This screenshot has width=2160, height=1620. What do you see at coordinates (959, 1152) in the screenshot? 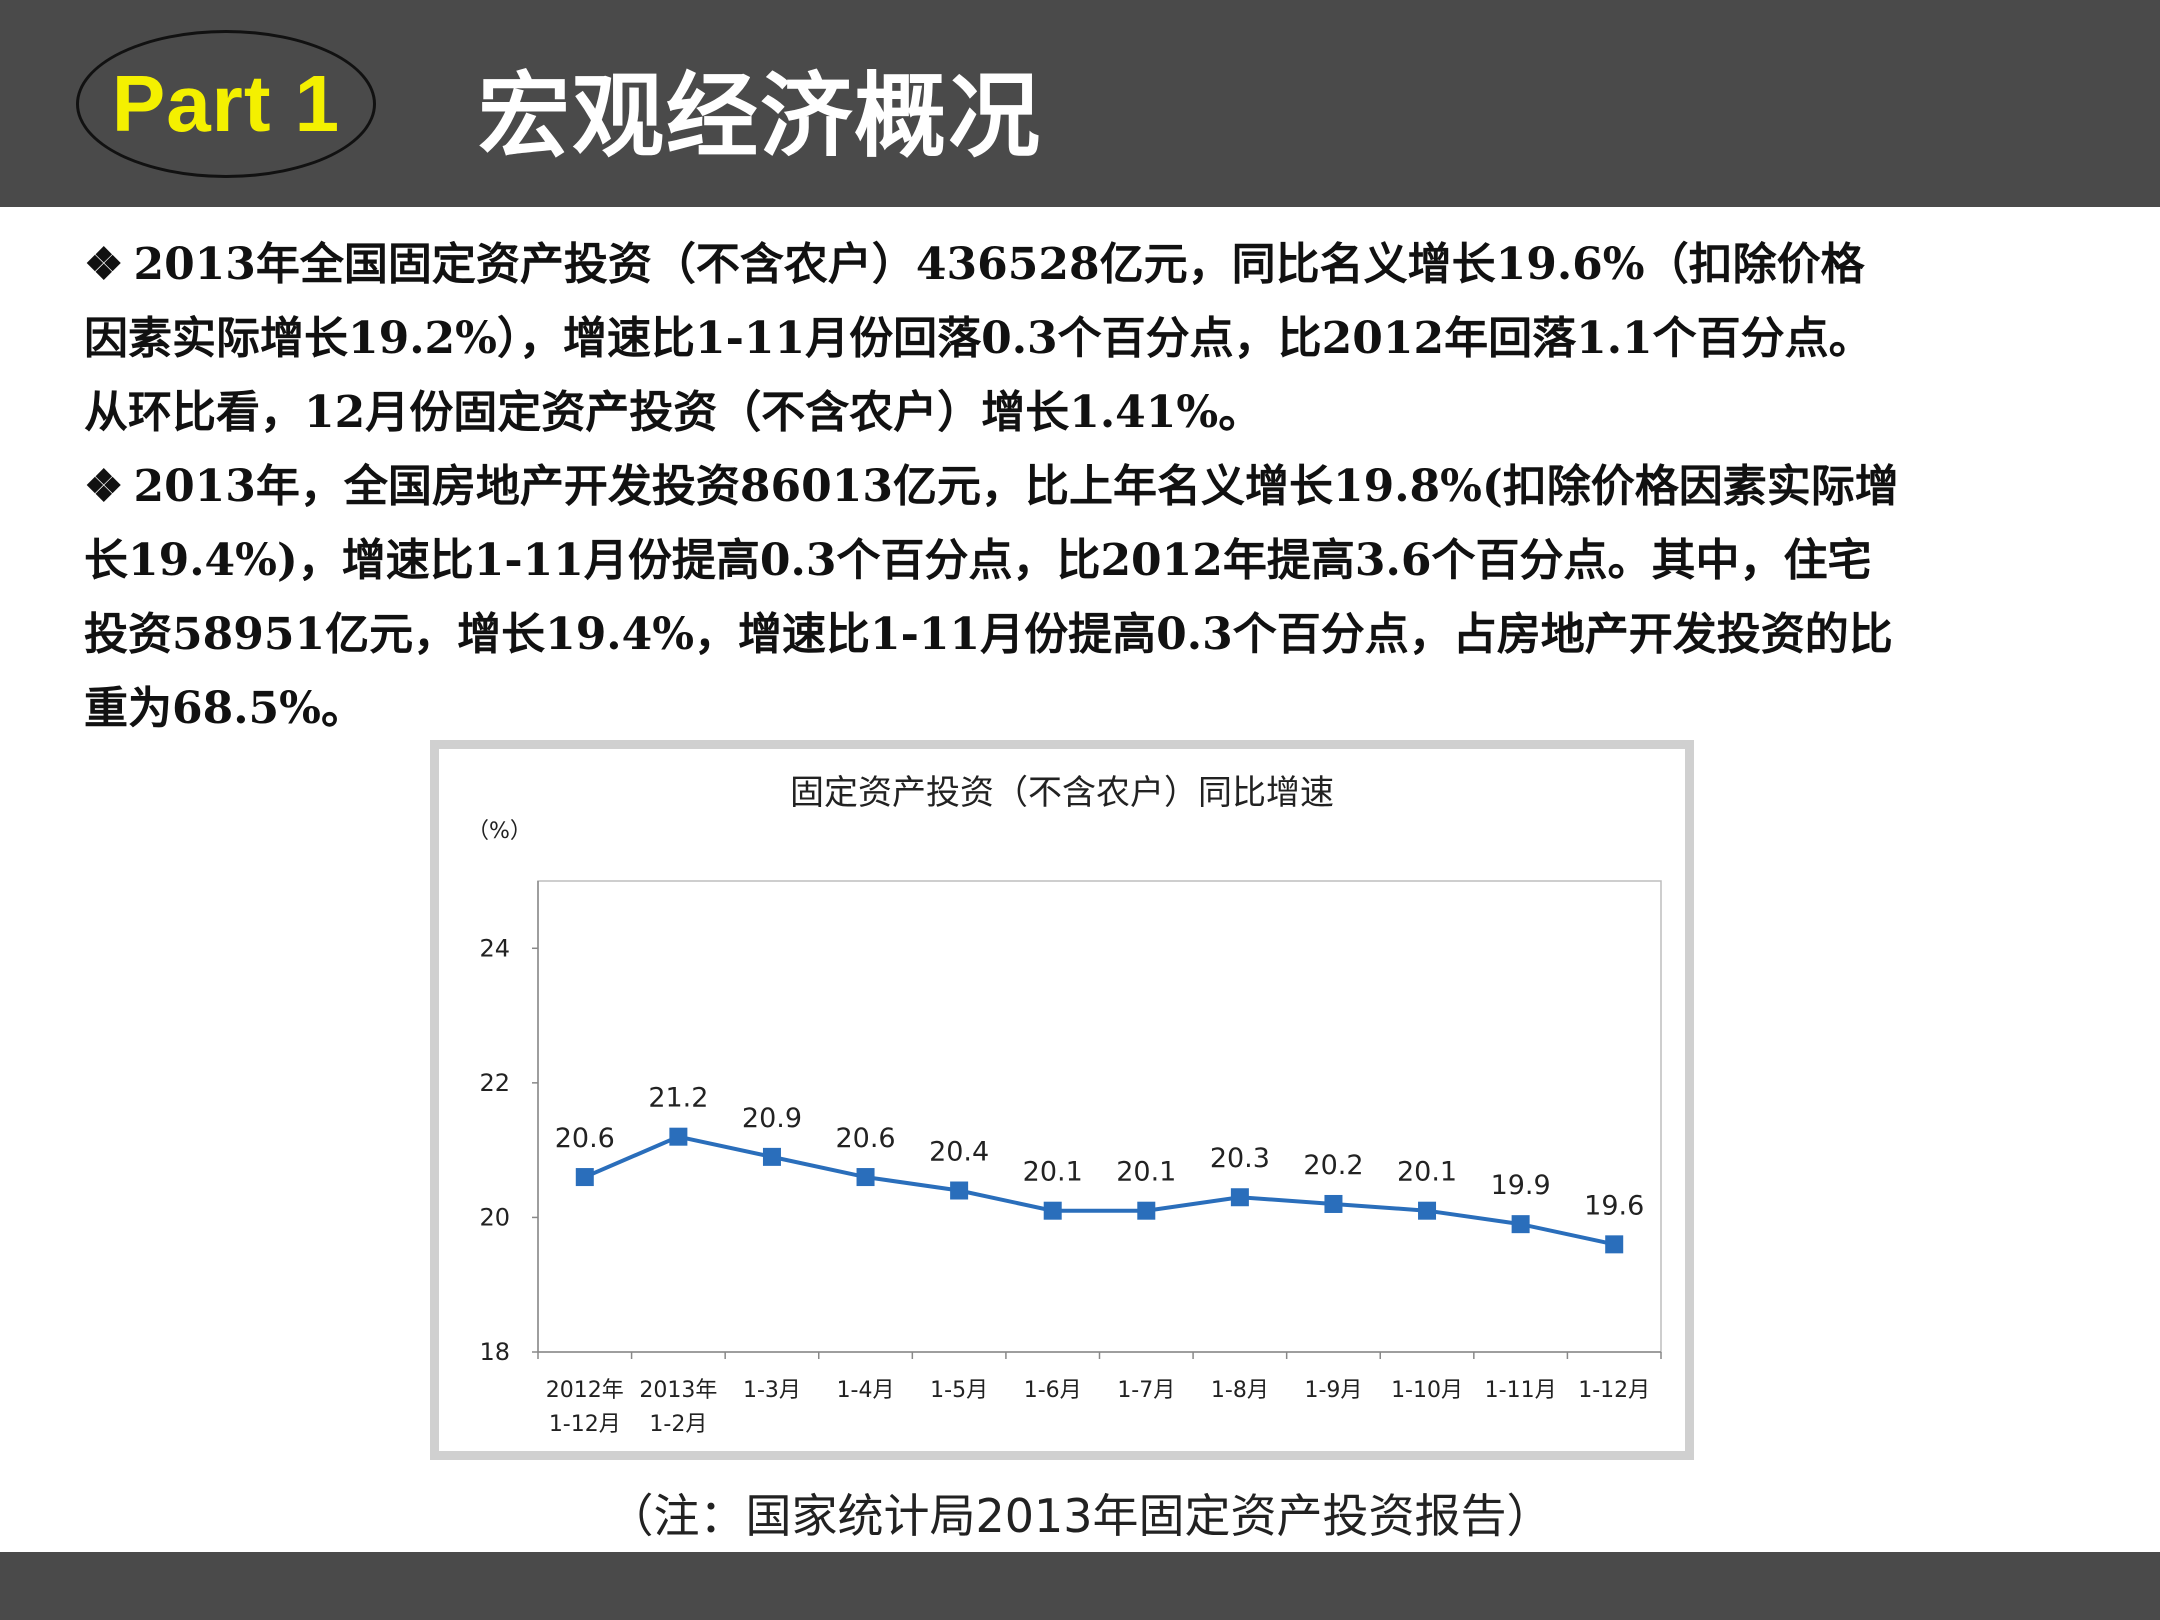
I see `data-label: 20.4` at bounding box center [959, 1152].